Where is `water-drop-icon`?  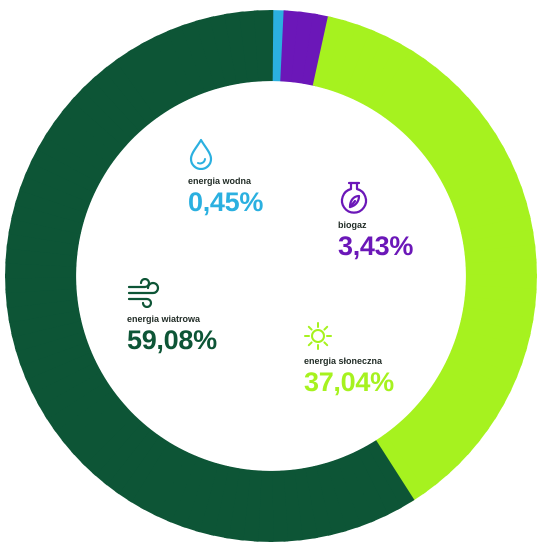 water-drop-icon is located at coordinates (201, 154).